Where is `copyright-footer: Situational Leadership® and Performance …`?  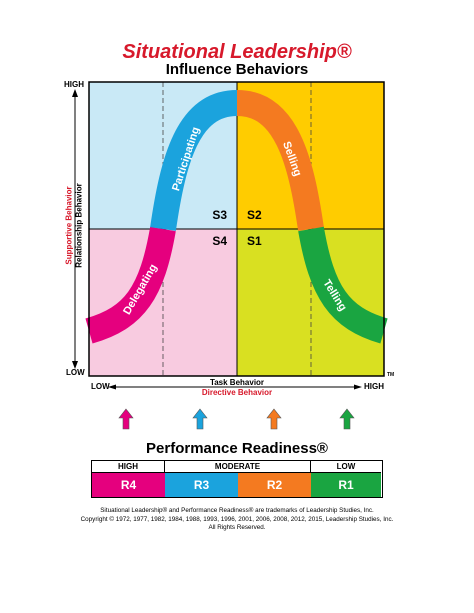
copyright-footer: Situational Leadership® and Performance … is located at coordinates (237, 520).